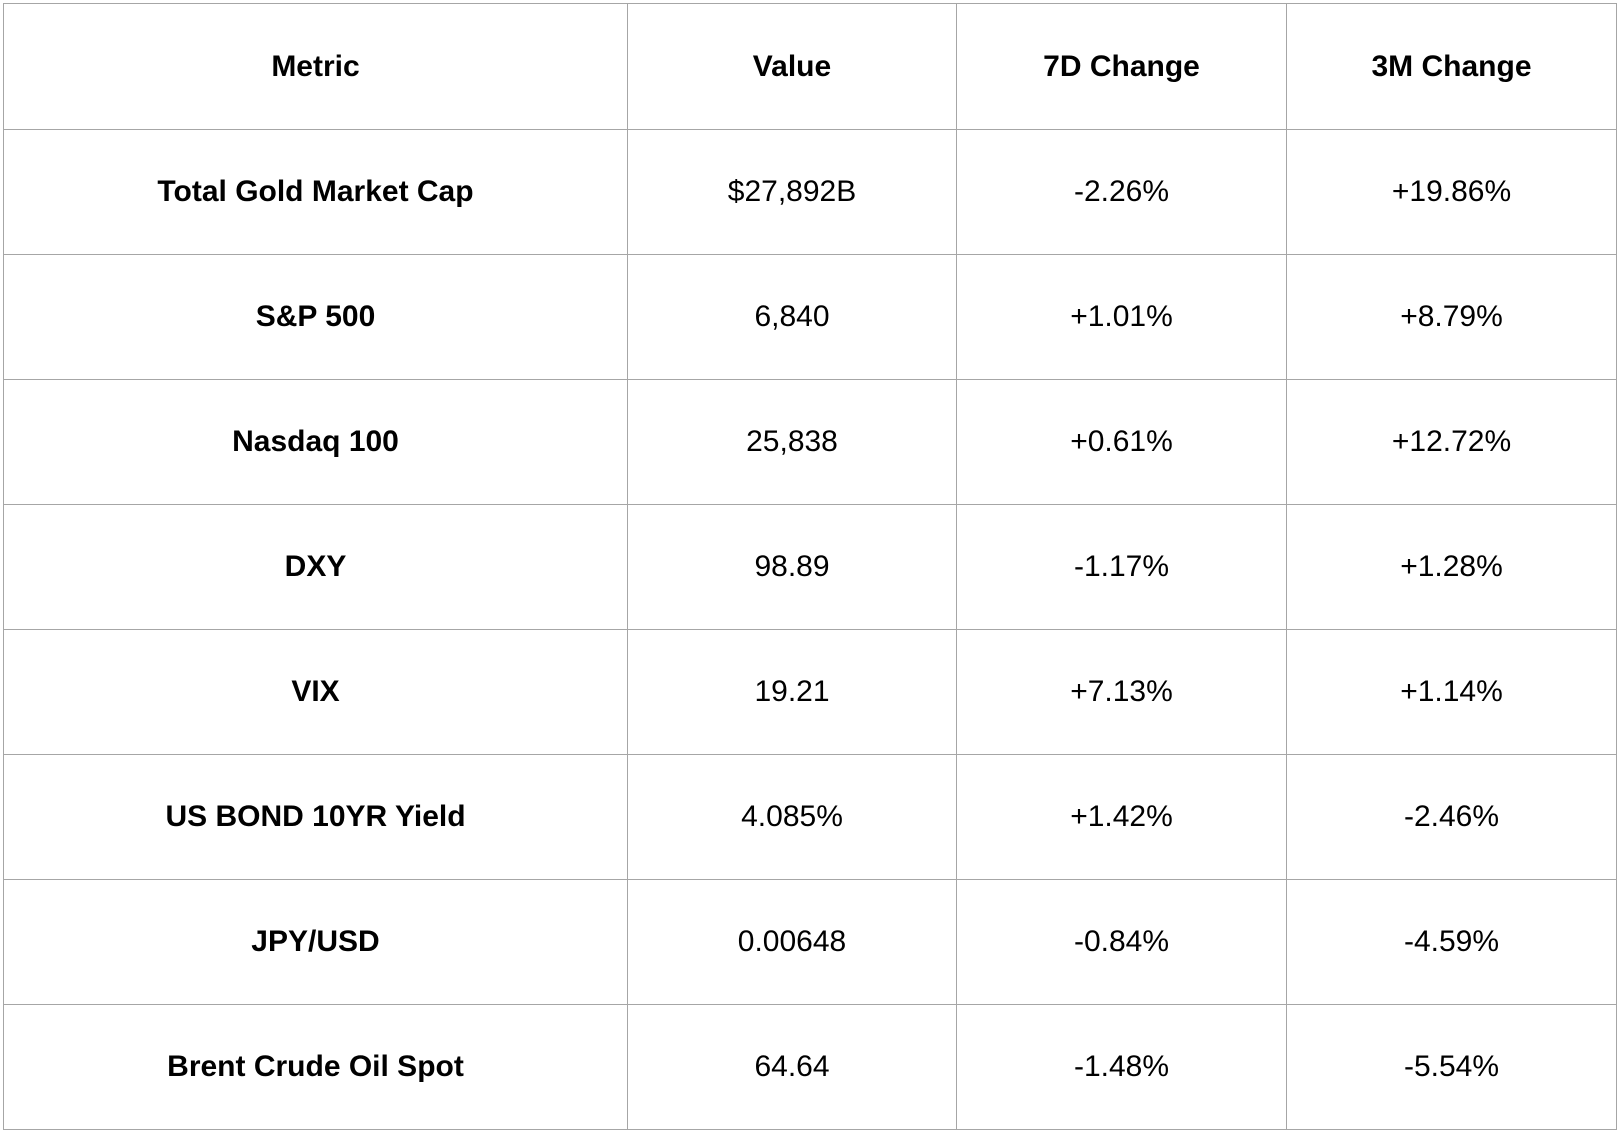  What do you see at coordinates (315, 66) in the screenshot?
I see `column-header-metric: Metric` at bounding box center [315, 66].